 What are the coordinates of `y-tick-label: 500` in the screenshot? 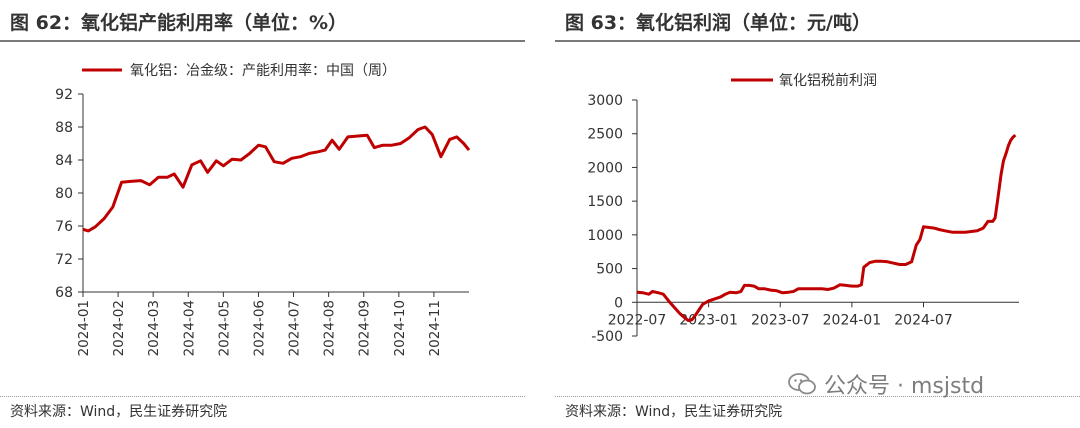 It's located at (609, 270).